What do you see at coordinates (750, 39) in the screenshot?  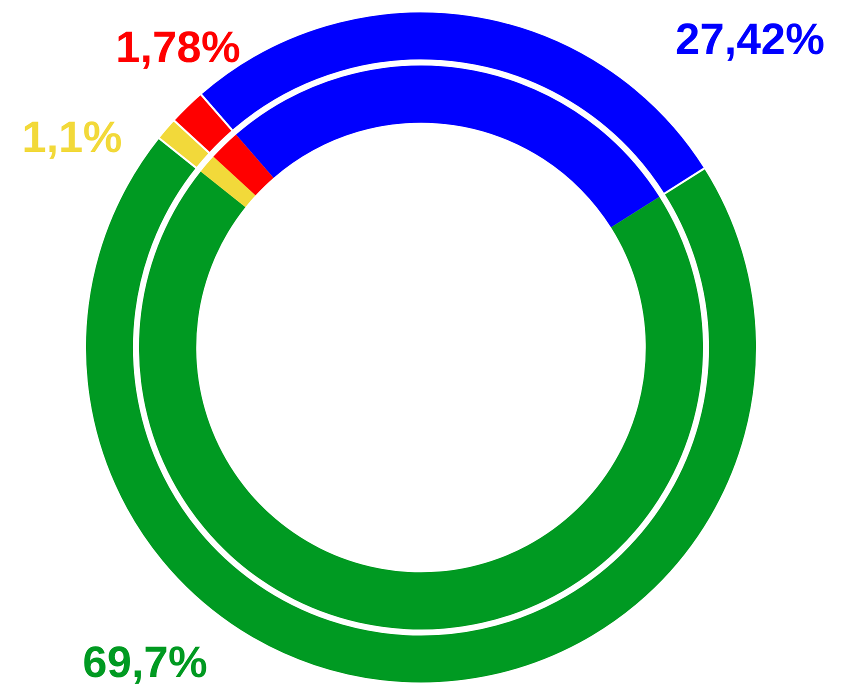 I see `text: 27,42%` at bounding box center [750, 39].